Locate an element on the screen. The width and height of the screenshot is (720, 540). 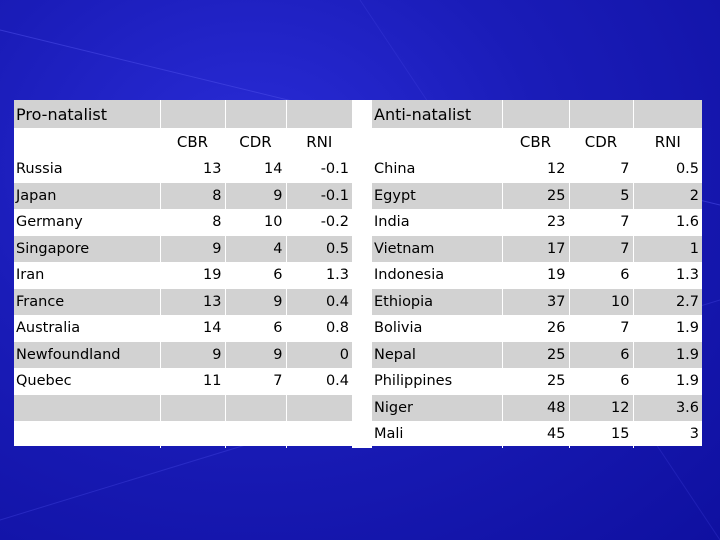
pro-cdr-cell: 14 is located at coordinates (256, 169).